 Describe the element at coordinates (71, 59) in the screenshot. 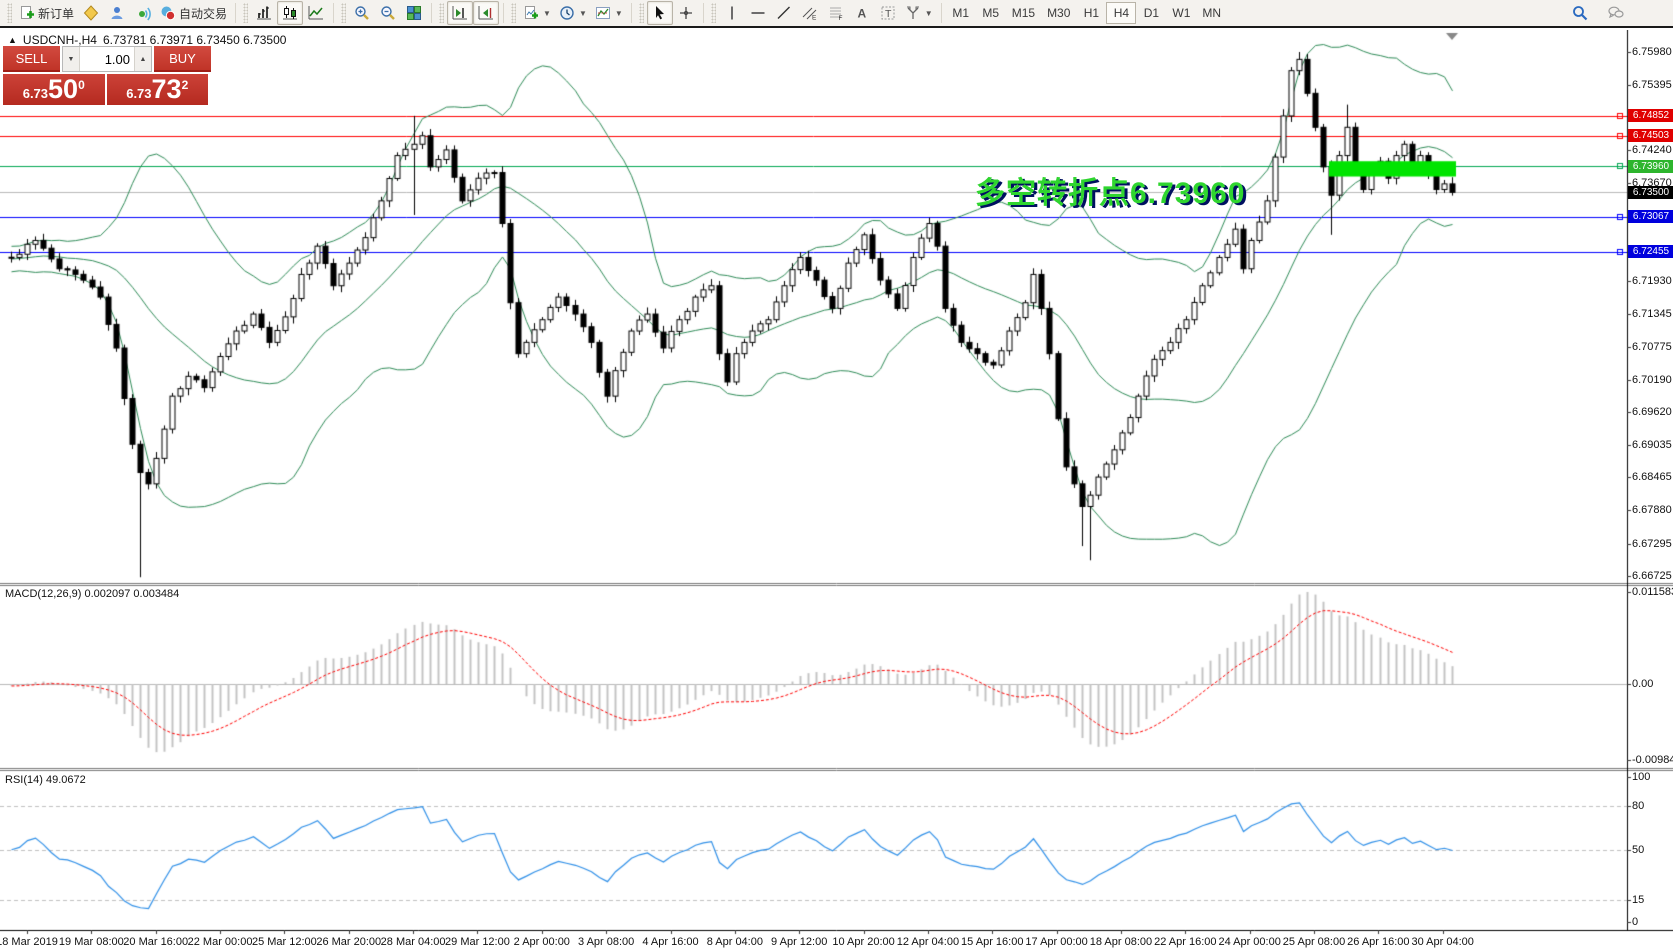

I see `volume-decrease-button: ▼` at that location.